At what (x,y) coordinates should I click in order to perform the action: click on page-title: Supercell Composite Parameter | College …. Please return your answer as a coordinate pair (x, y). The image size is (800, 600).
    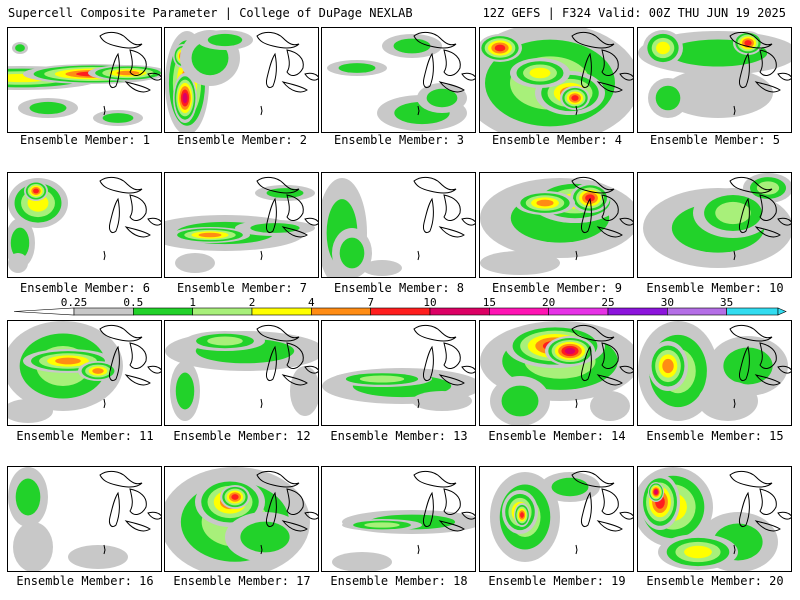
    Looking at the image, I should click on (210, 13).